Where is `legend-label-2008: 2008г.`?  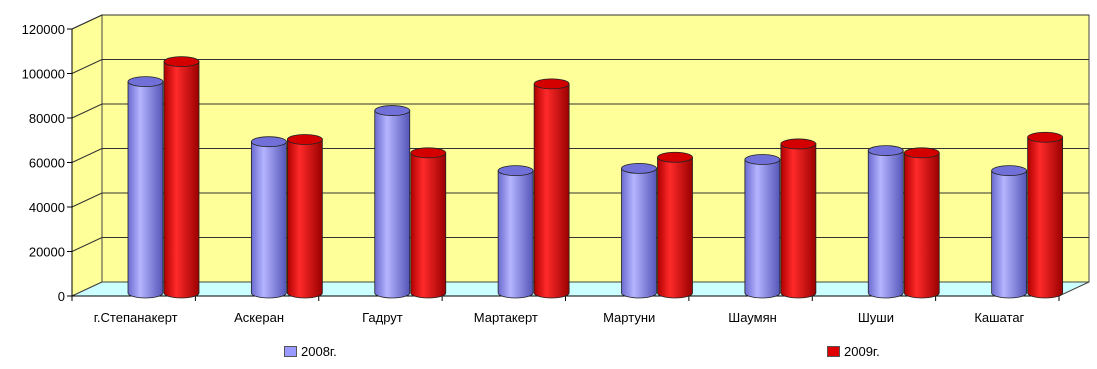
legend-label-2008: 2008г. is located at coordinates (319, 351).